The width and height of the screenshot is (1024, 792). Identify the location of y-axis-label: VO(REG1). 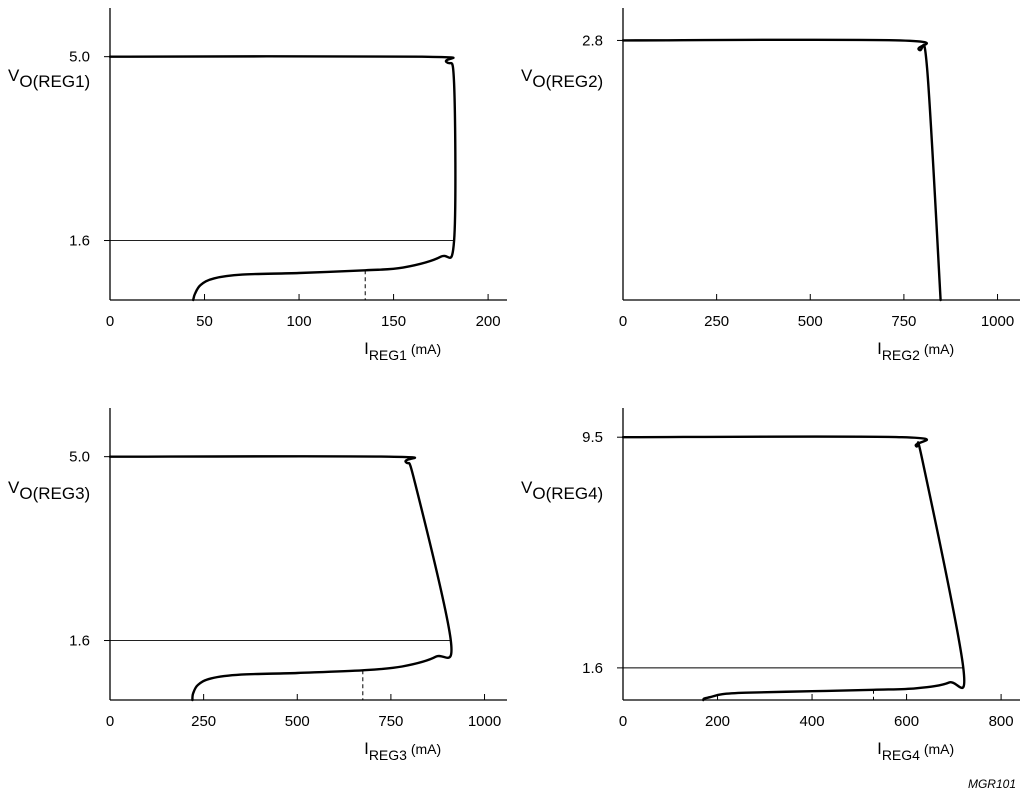
(49, 78).